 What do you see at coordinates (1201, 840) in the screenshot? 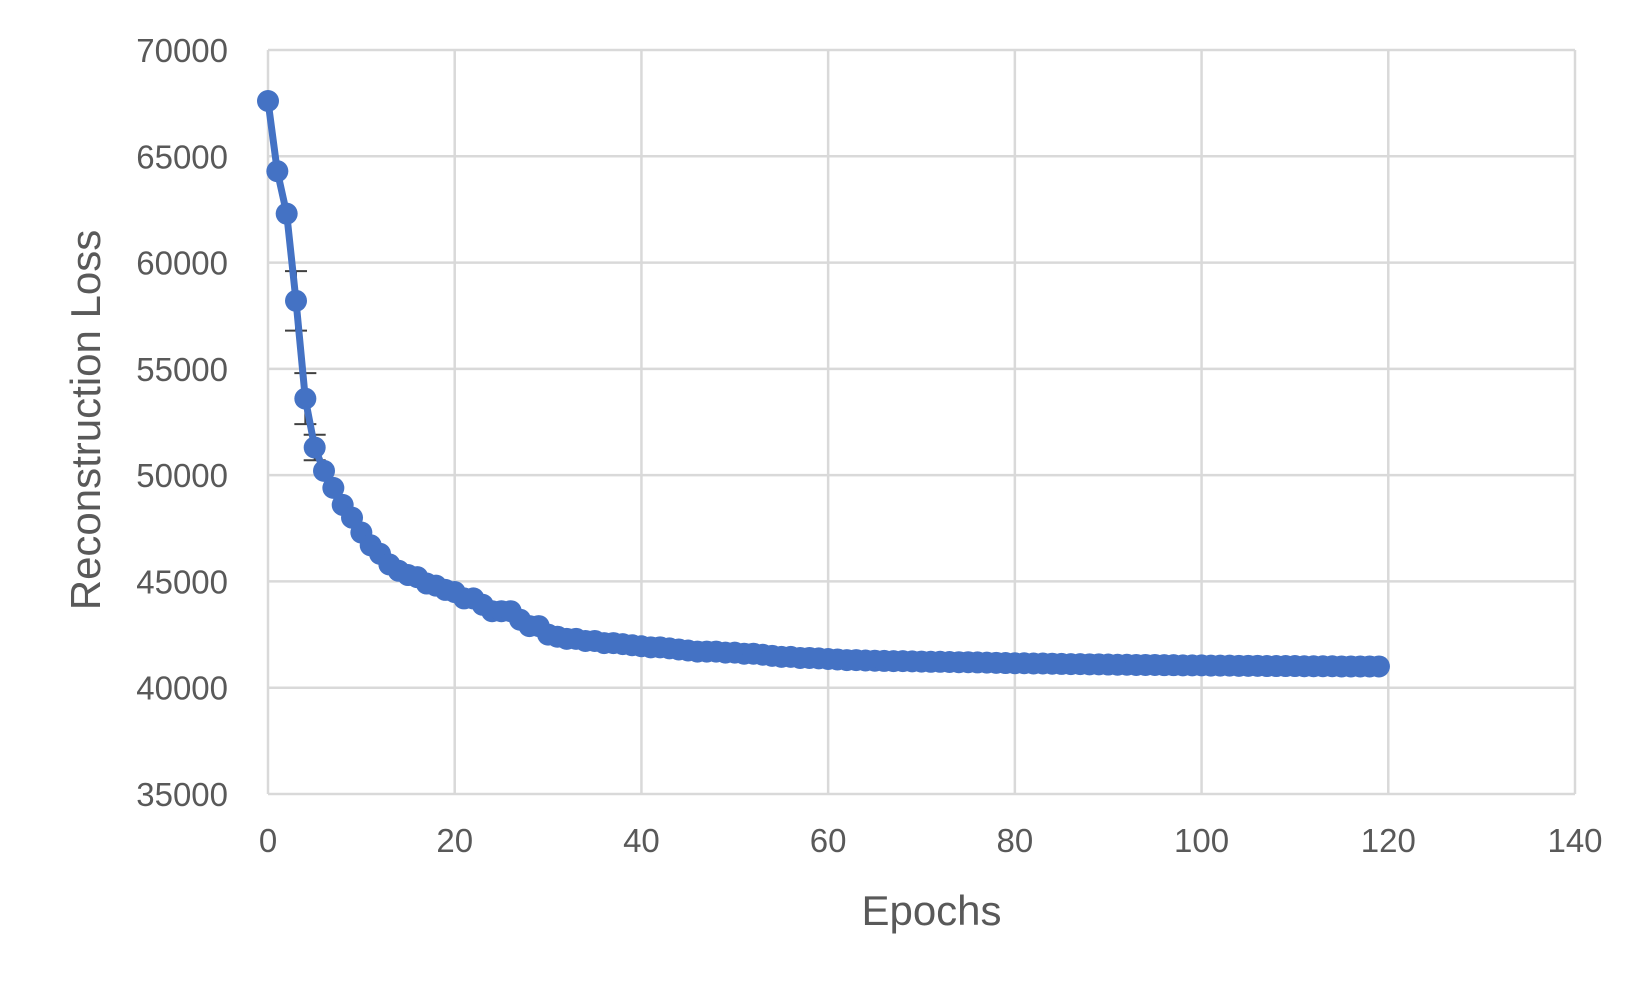
I see `x-tick-label: 100` at bounding box center [1201, 840].